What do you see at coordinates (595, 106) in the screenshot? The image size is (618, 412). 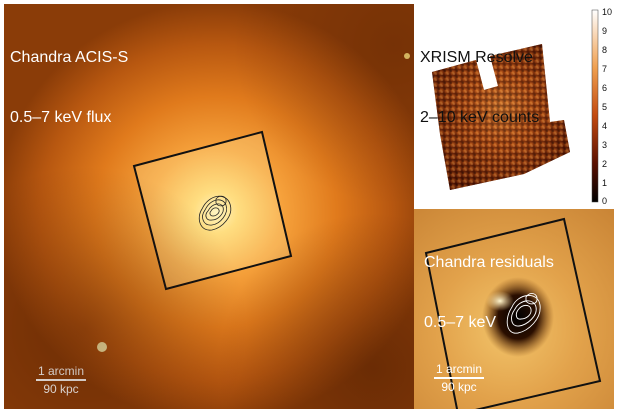 I see `colorbar` at bounding box center [595, 106].